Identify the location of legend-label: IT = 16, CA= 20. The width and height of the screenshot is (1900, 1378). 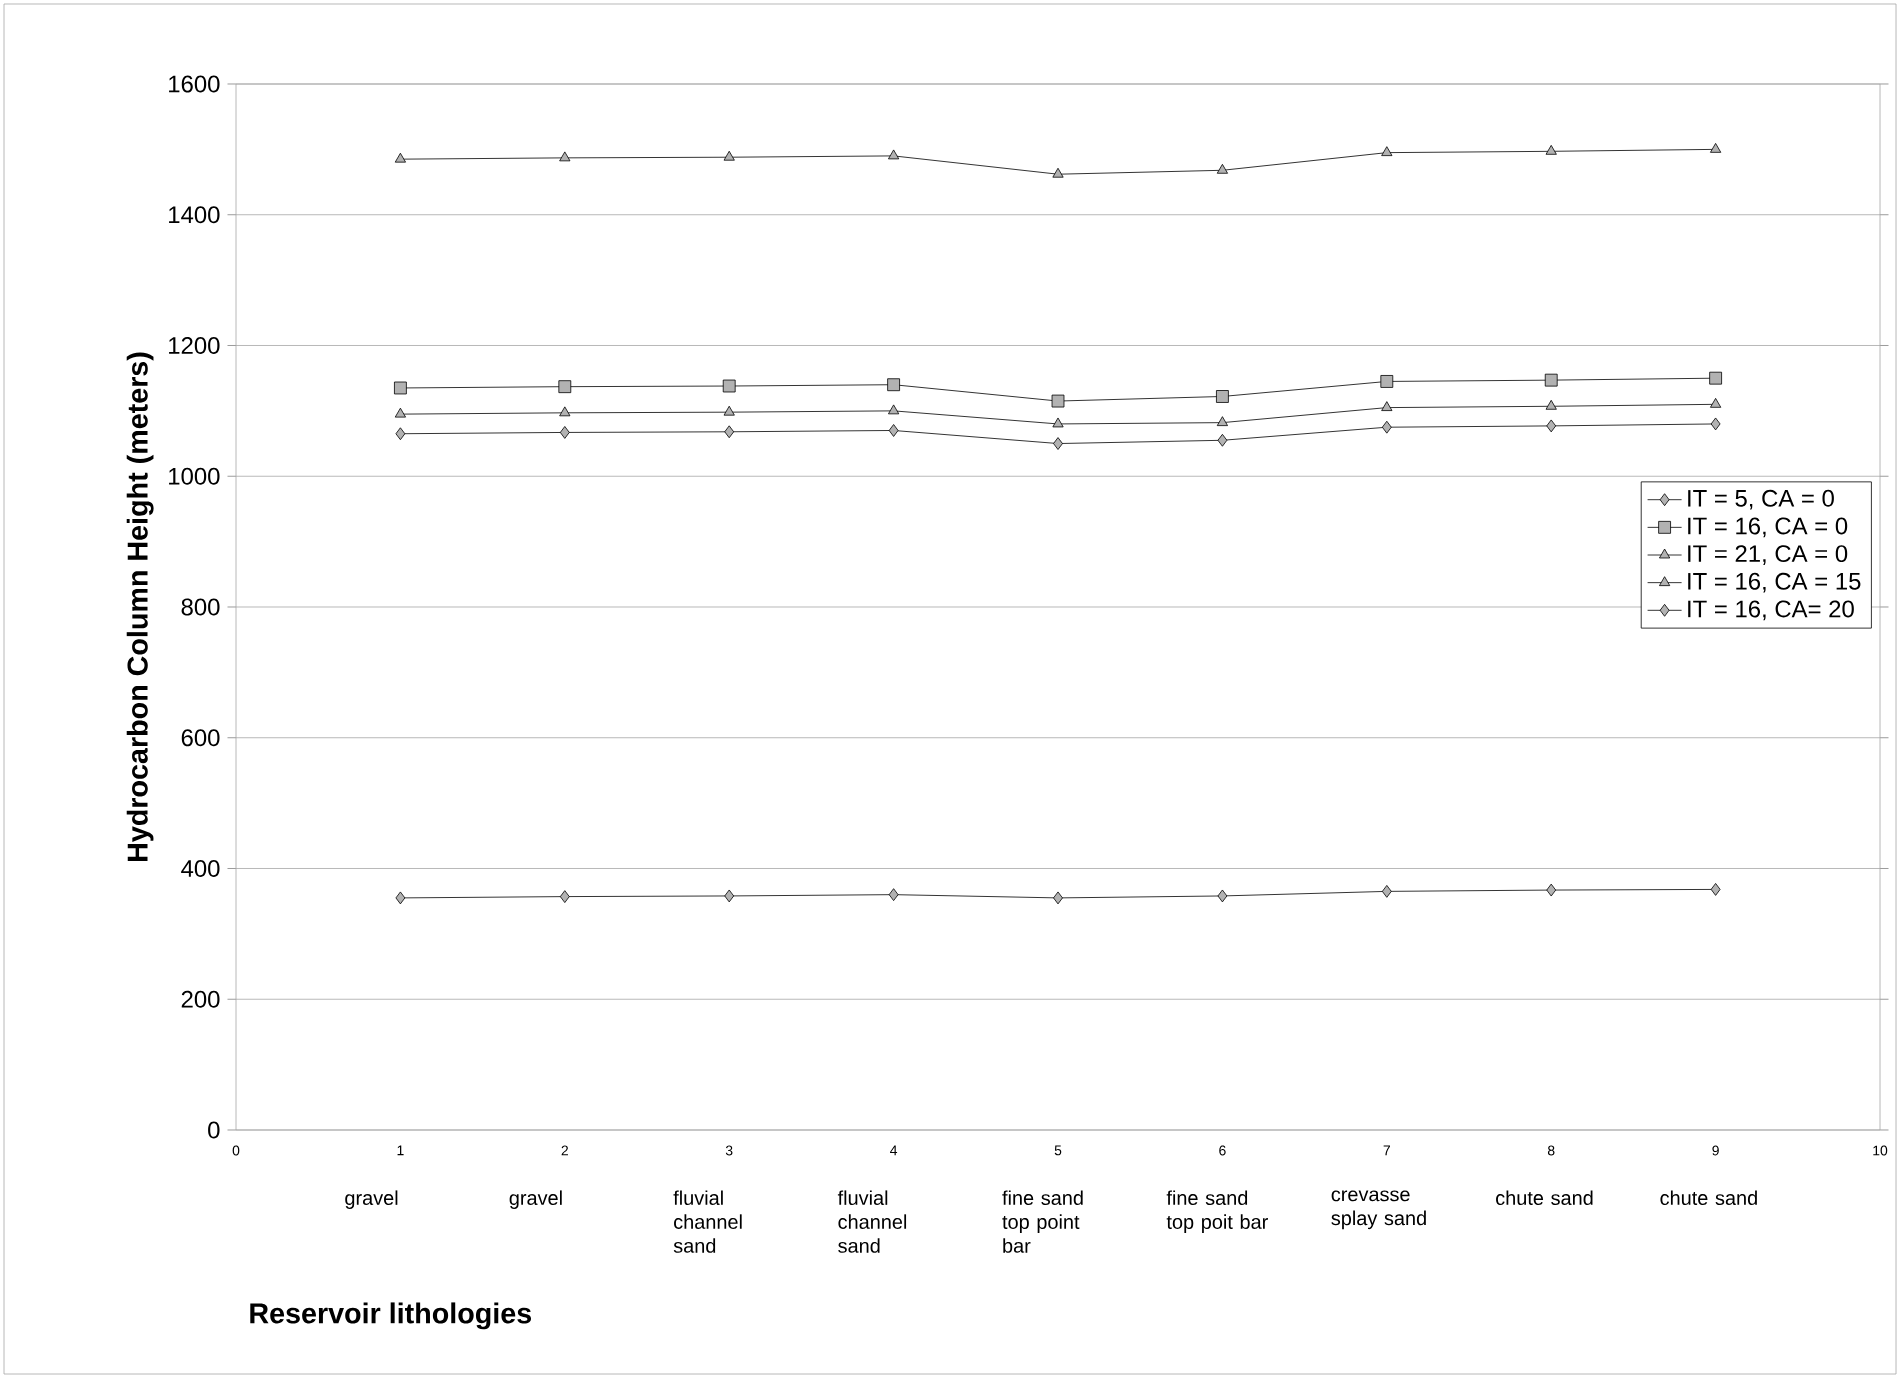
(1771, 610).